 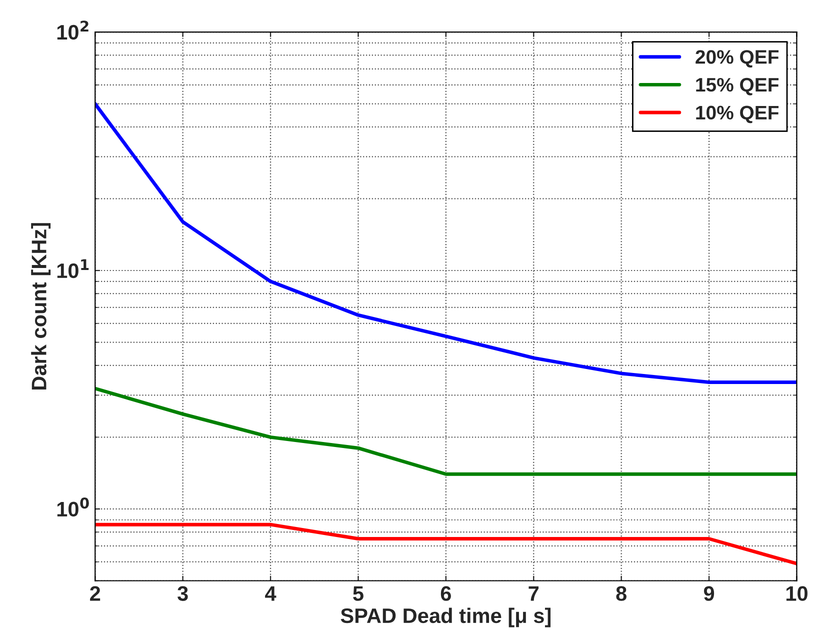 I want to click on y-tick-label: 10$^{0}$, so click(x=73, y=507).